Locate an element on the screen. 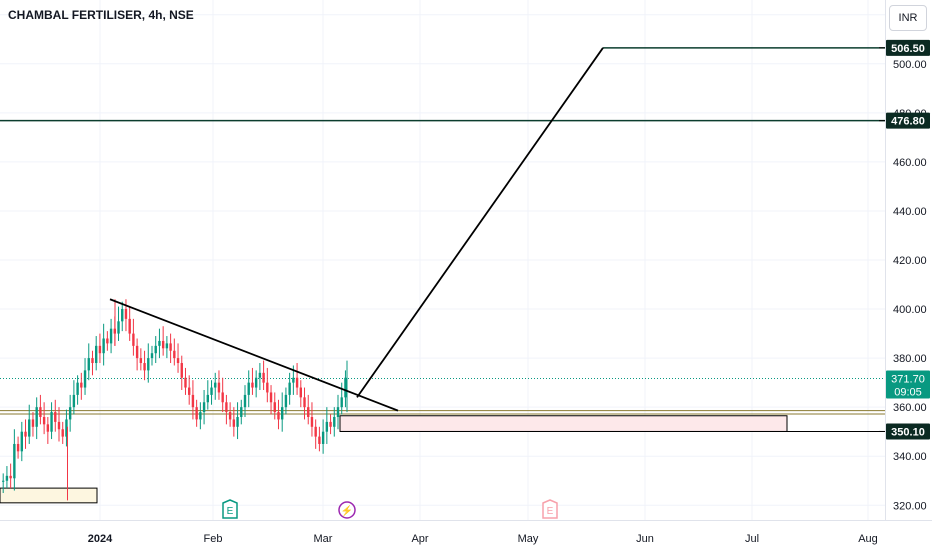  price-label: 506.50 is located at coordinates (908, 49).